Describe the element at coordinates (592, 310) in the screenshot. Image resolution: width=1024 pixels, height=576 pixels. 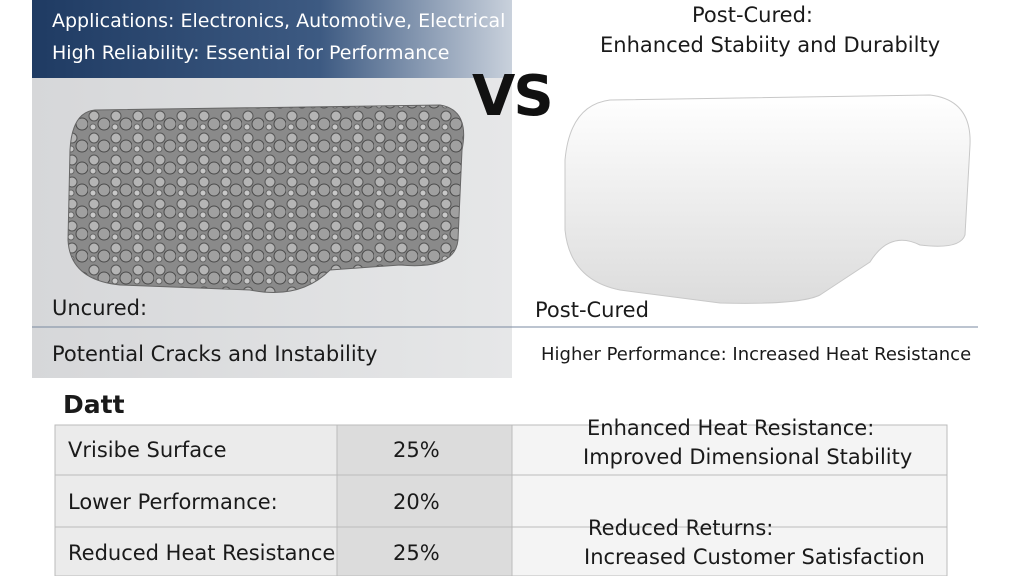
I see `right-label: Post-Cured` at that location.